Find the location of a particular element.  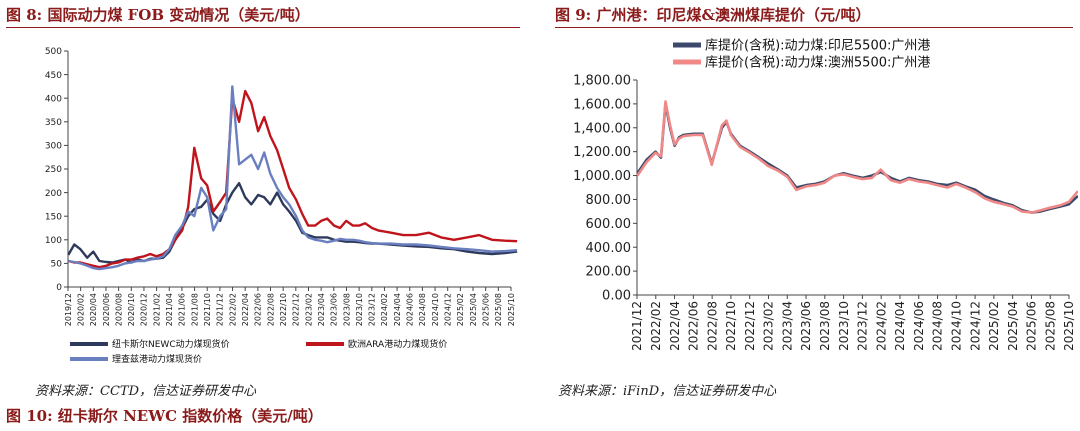

y-tick-label: 800.00 is located at coordinates (609, 200).